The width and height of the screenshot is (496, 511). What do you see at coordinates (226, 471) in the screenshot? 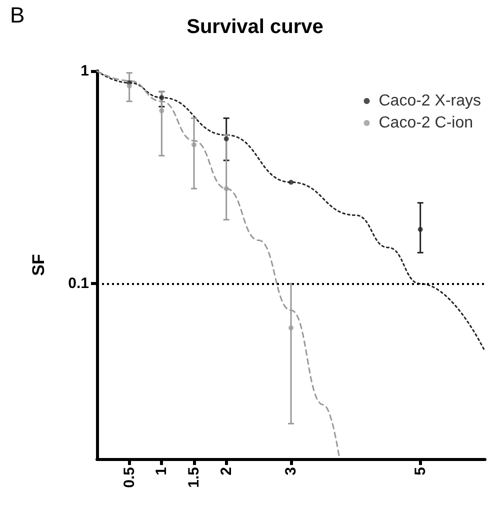
I see `x-tick-label: 2` at bounding box center [226, 471].